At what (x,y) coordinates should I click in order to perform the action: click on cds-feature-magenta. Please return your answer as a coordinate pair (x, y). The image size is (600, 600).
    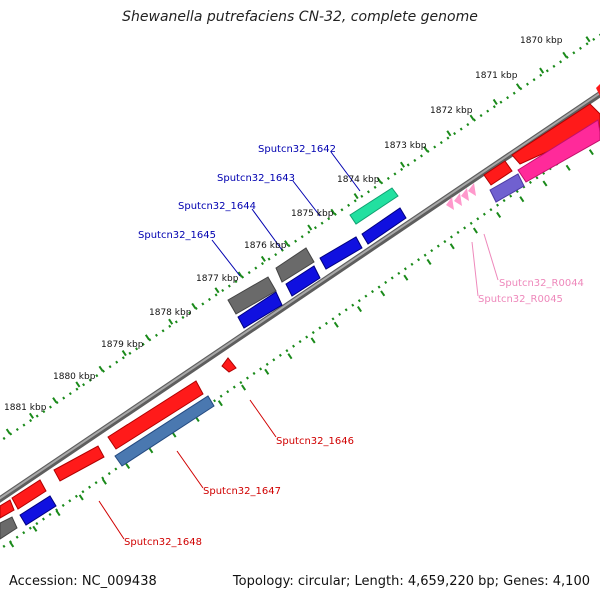
    Looking at the image, I should click on (558, 151).